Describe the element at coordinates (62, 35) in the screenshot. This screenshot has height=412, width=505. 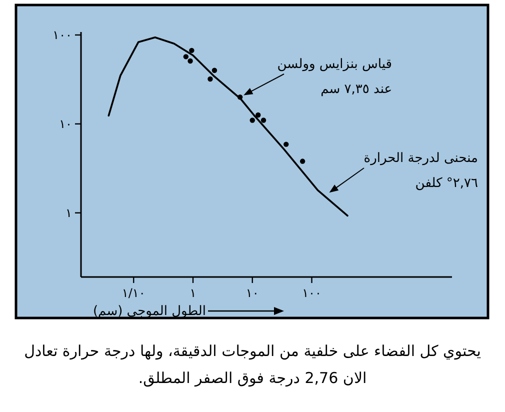
I see `y-tick-label: ١٠٠` at that location.